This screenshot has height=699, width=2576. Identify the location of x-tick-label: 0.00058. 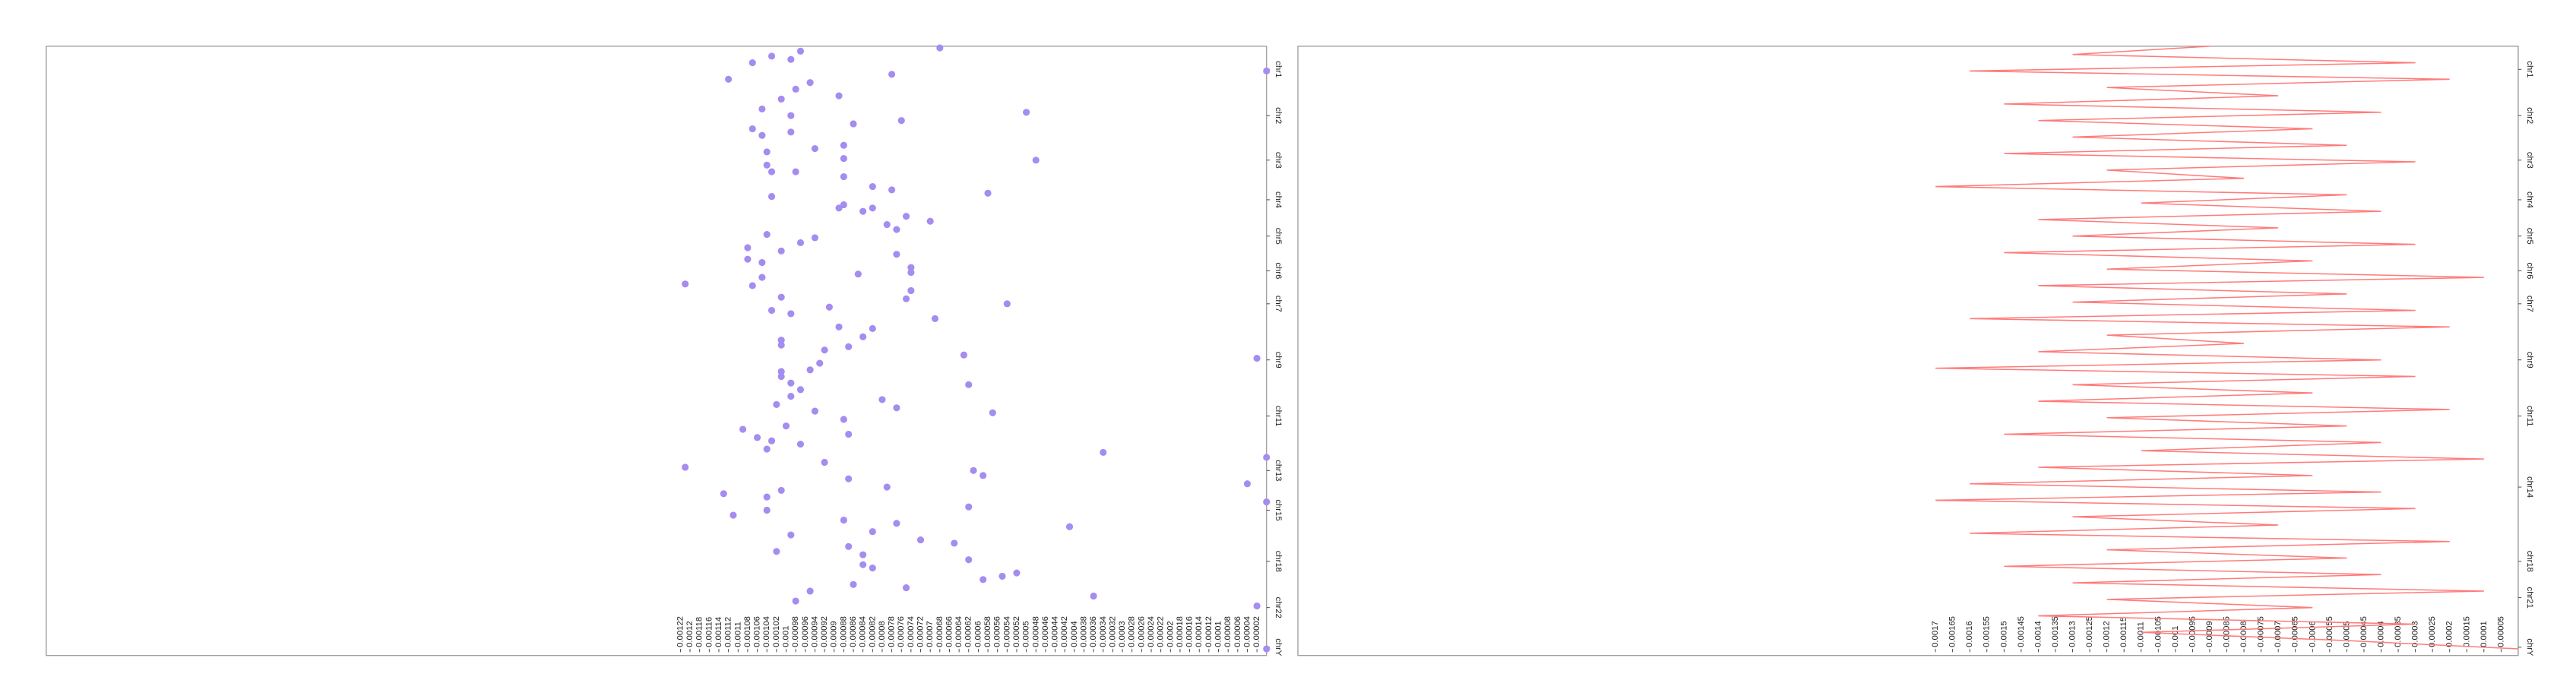
(988, 631).